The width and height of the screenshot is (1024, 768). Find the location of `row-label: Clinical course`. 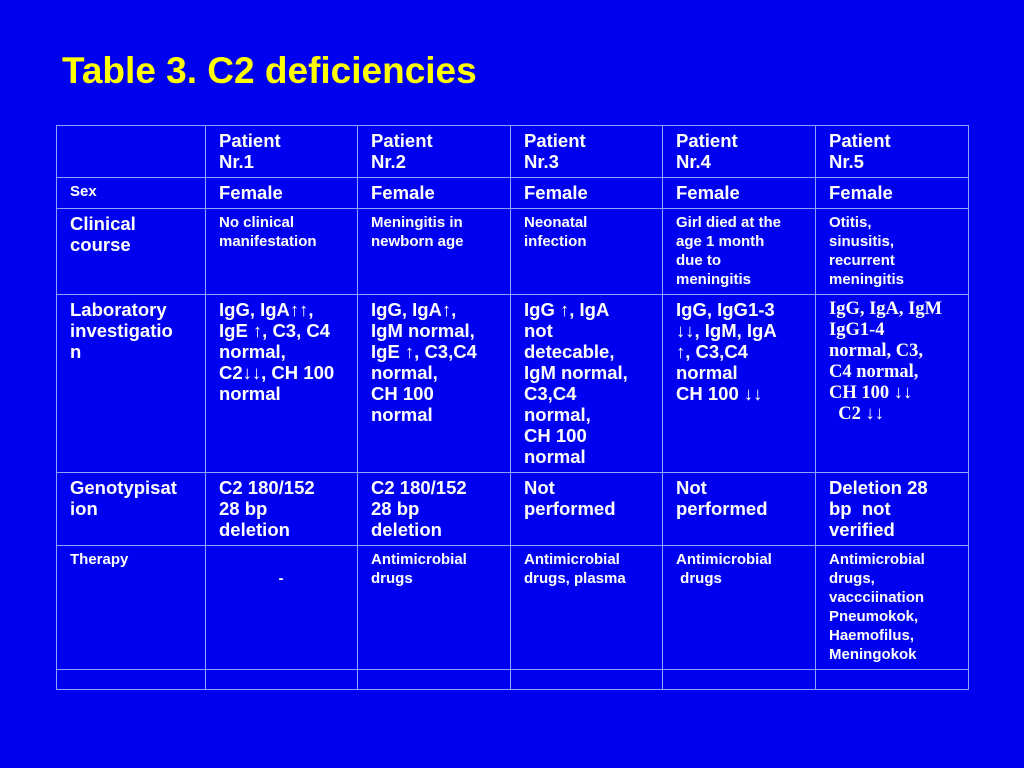

row-label: Clinical course is located at coordinates (103, 234).